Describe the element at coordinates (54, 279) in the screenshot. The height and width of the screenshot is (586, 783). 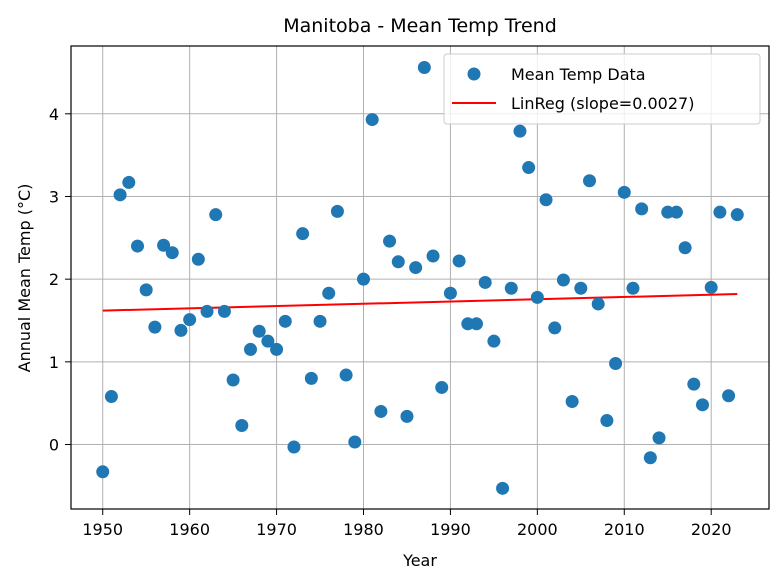
I see `y-tick-label: 2` at that location.